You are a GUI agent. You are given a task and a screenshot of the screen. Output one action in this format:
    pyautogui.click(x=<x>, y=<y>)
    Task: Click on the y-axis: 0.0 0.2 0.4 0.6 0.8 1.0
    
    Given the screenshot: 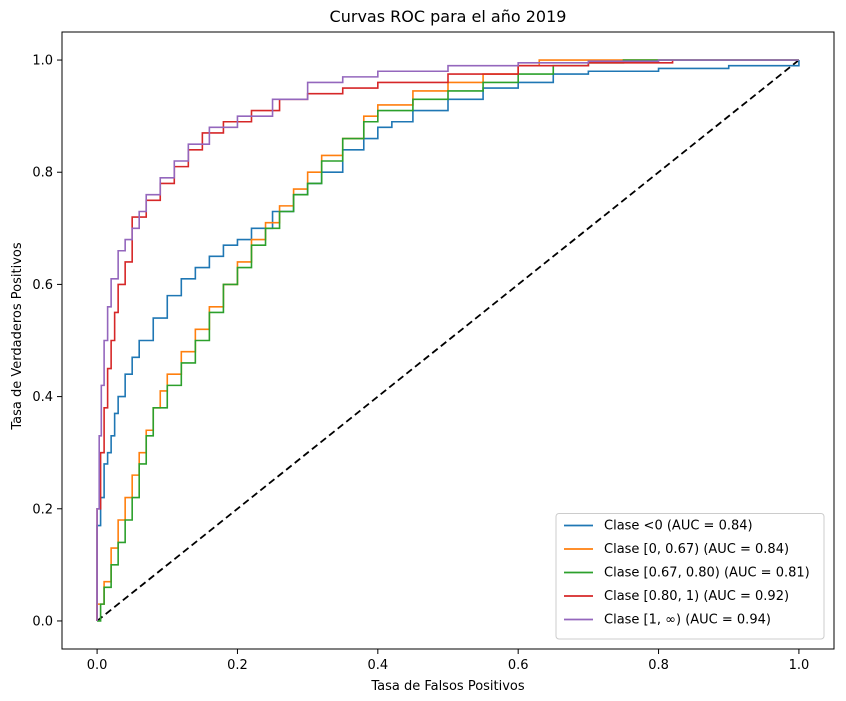 What is the action you would take?
    pyautogui.click(x=47, y=341)
    